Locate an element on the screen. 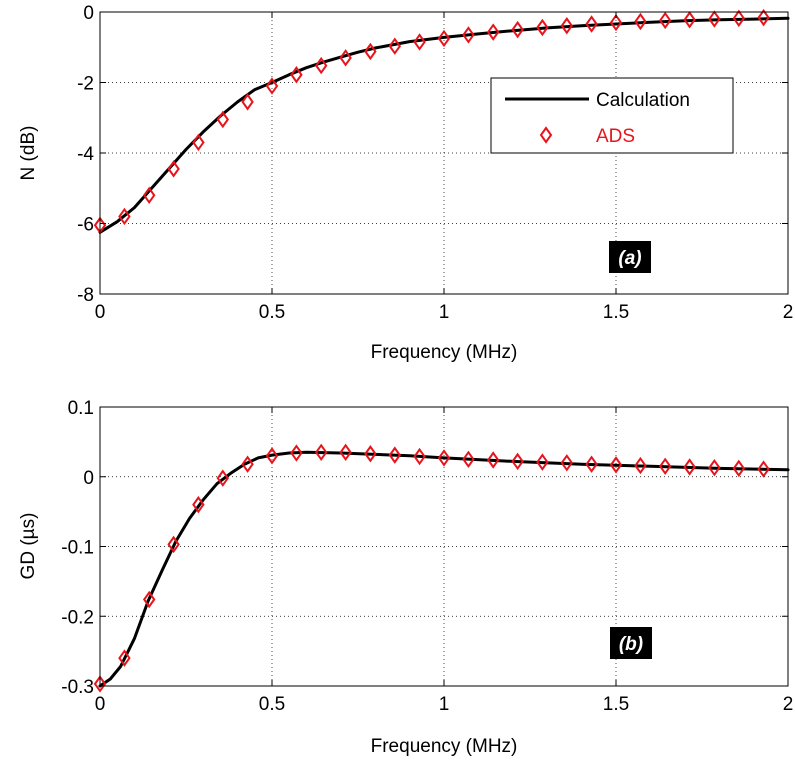 Image resolution: width=795 pixels, height=765 pixels. y-tick-label: -6 is located at coordinates (85, 225).